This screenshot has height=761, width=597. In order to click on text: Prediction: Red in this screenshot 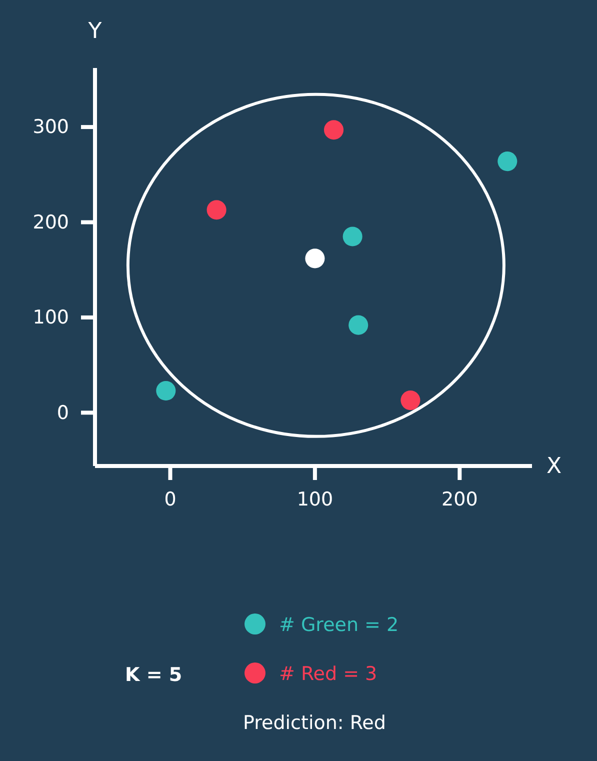, I will do `click(314, 723)`.